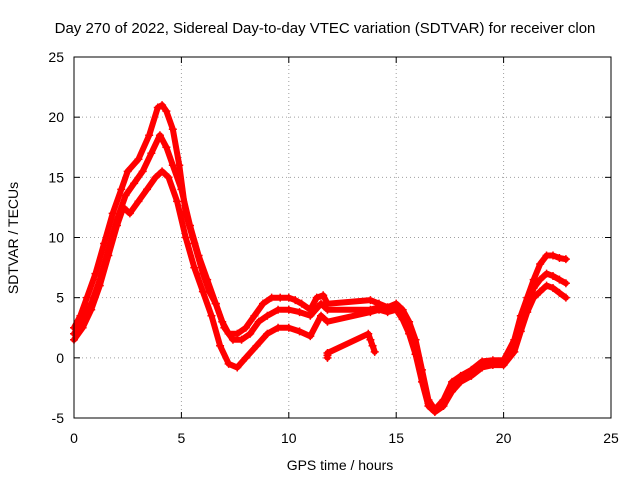 The width and height of the screenshot is (640, 480). Describe the element at coordinates (340, 465) in the screenshot. I see `x-axis-label: GPS time / hours` at that location.